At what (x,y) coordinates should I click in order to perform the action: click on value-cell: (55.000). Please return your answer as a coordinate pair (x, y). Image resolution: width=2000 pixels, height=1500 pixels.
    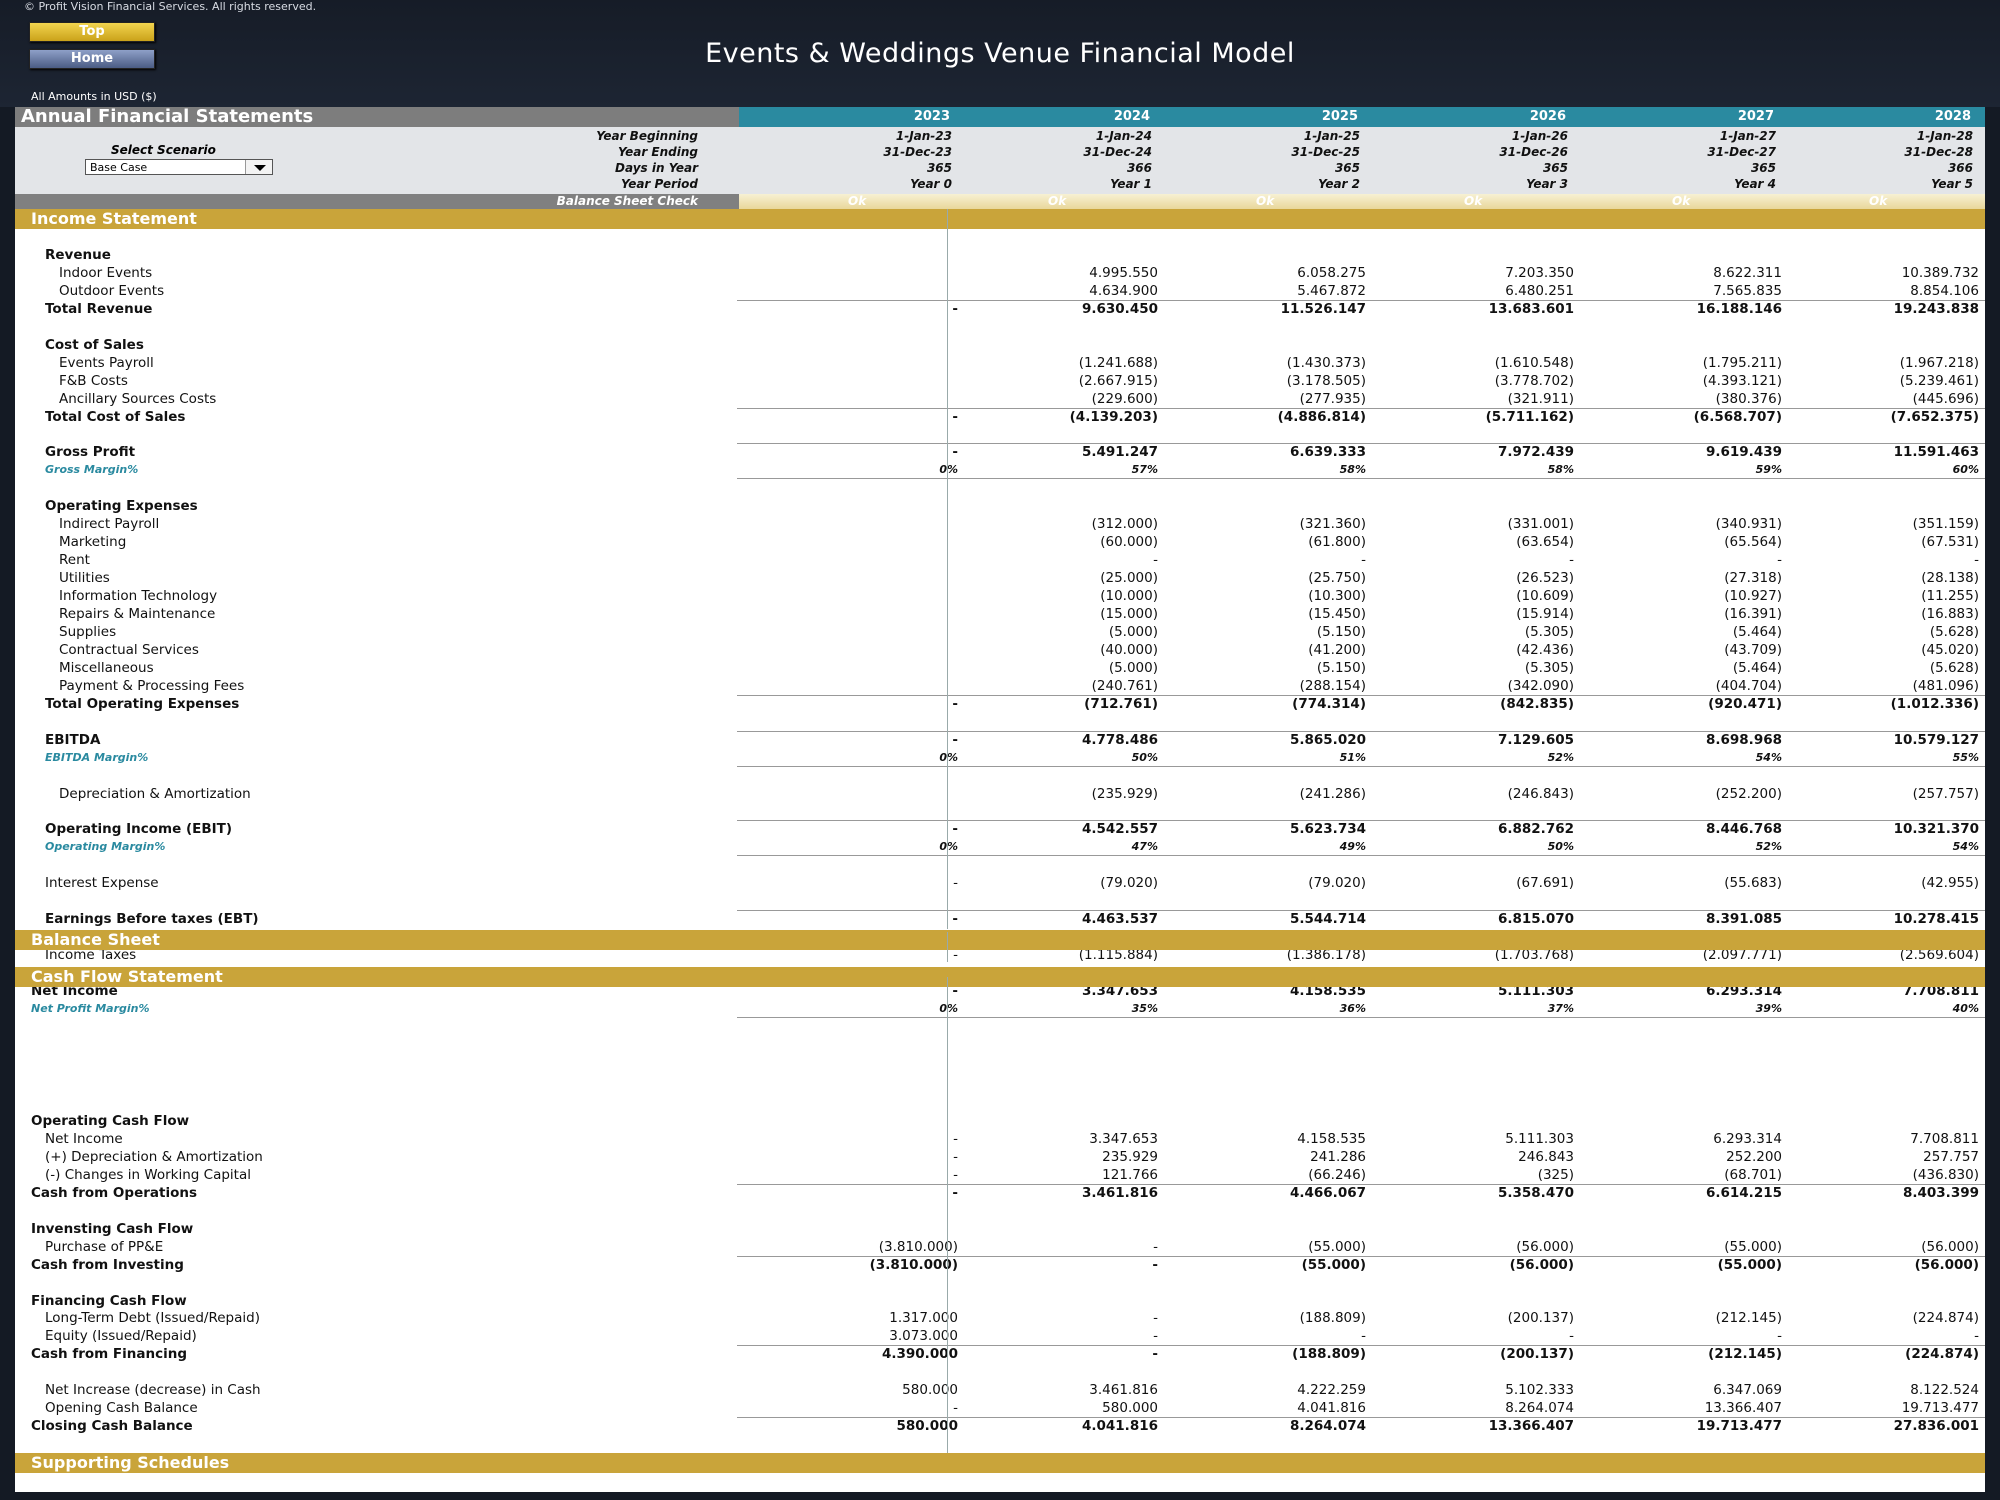
    Looking at the image, I should click on (1333, 1264).